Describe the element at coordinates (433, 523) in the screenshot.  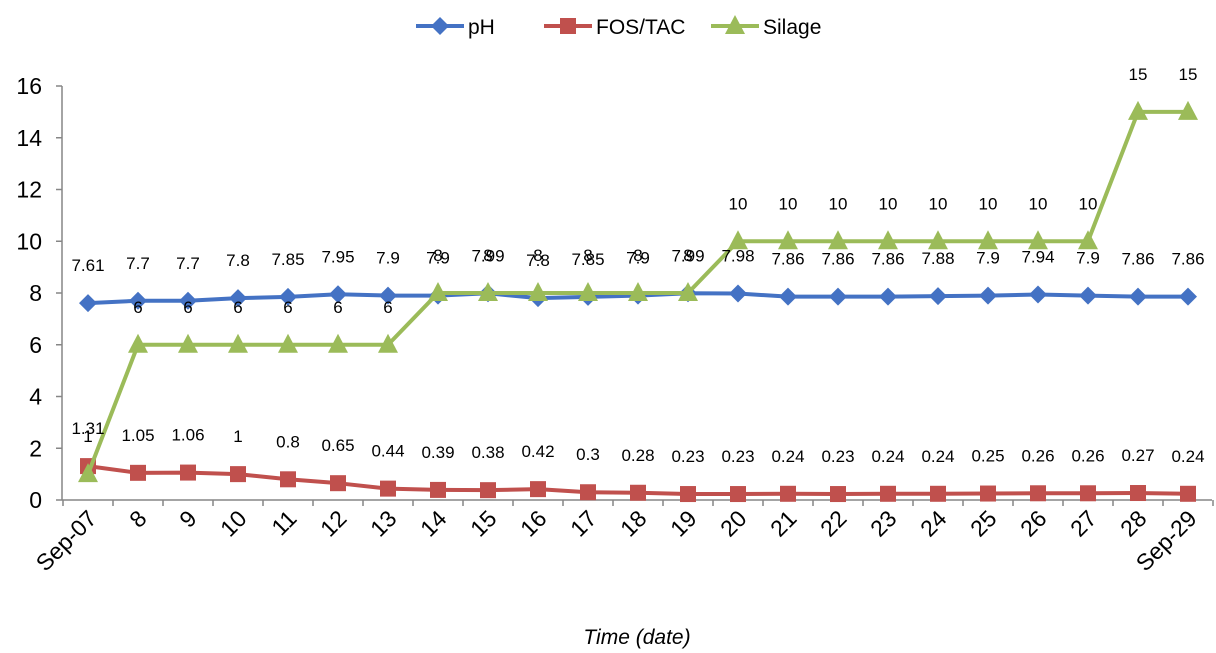
I see `x-tick-label: 14` at that location.